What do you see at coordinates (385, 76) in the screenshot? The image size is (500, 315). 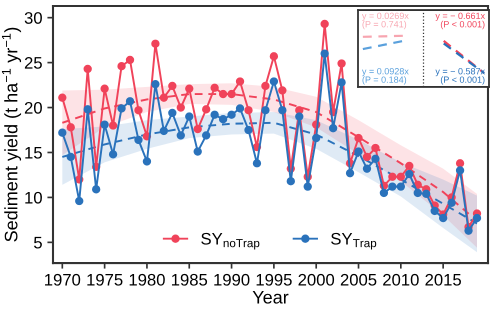 I see `annotation: y = 0.0928x (P = 0.184)` at bounding box center [385, 76].